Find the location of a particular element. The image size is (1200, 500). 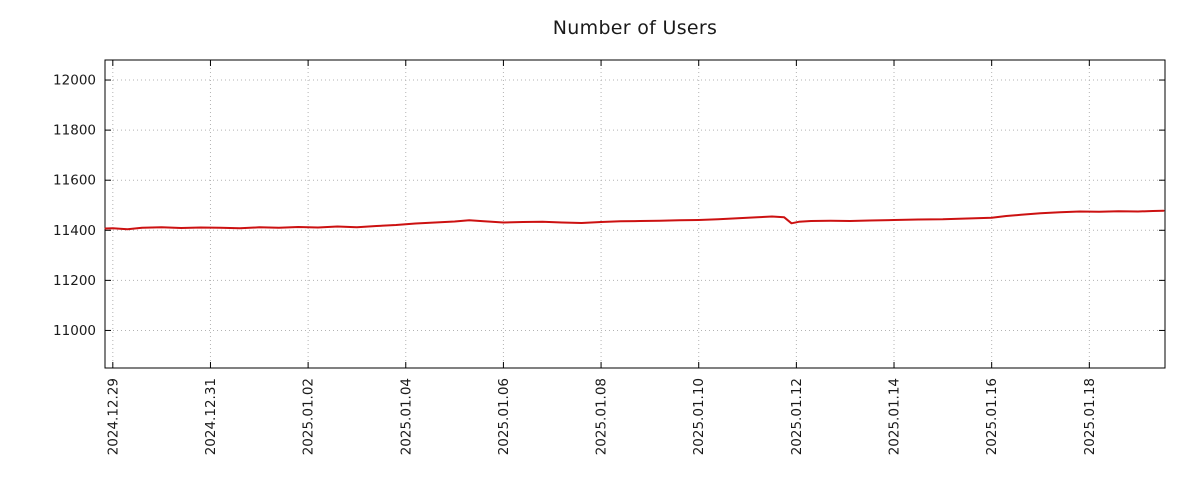

y-tick-label: 11600 is located at coordinates (74, 181).